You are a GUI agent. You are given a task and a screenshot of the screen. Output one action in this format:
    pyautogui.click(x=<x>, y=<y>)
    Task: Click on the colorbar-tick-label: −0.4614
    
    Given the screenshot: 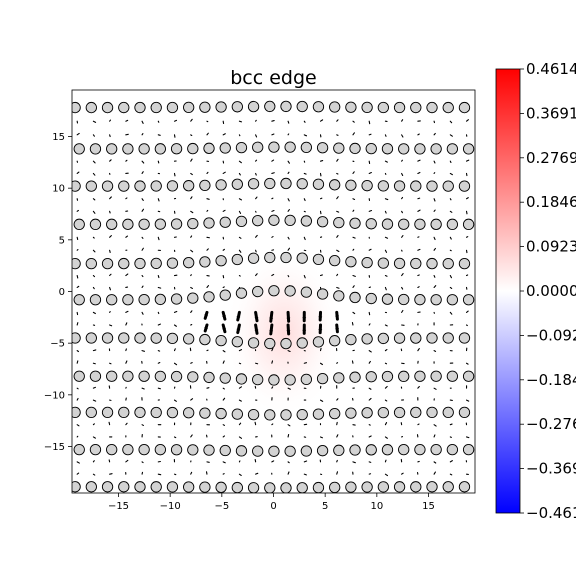 What is the action you would take?
    pyautogui.click(x=551, y=513)
    